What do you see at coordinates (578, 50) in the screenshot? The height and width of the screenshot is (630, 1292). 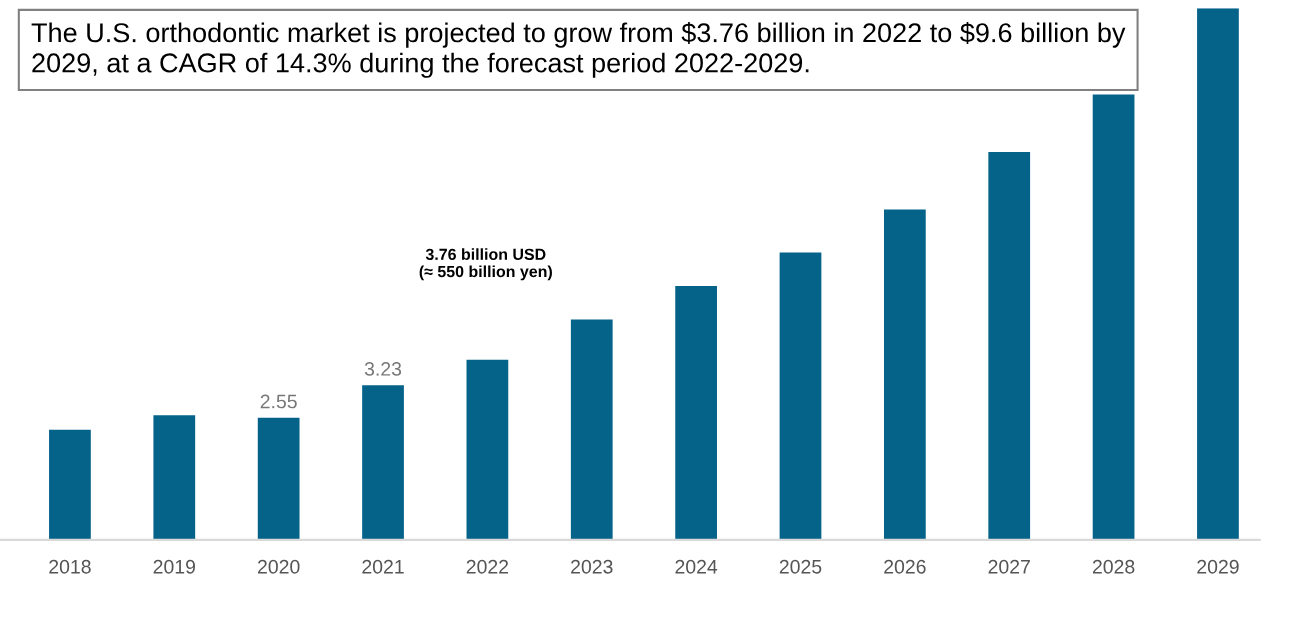 I see `annotation: The U.S. orthodontic market is projected to grow from $3.76 billion in 2022 to $9.6 billion by 2029, at a CAGR of 14.3% during the forecast period 2022-2029.` at bounding box center [578, 50].